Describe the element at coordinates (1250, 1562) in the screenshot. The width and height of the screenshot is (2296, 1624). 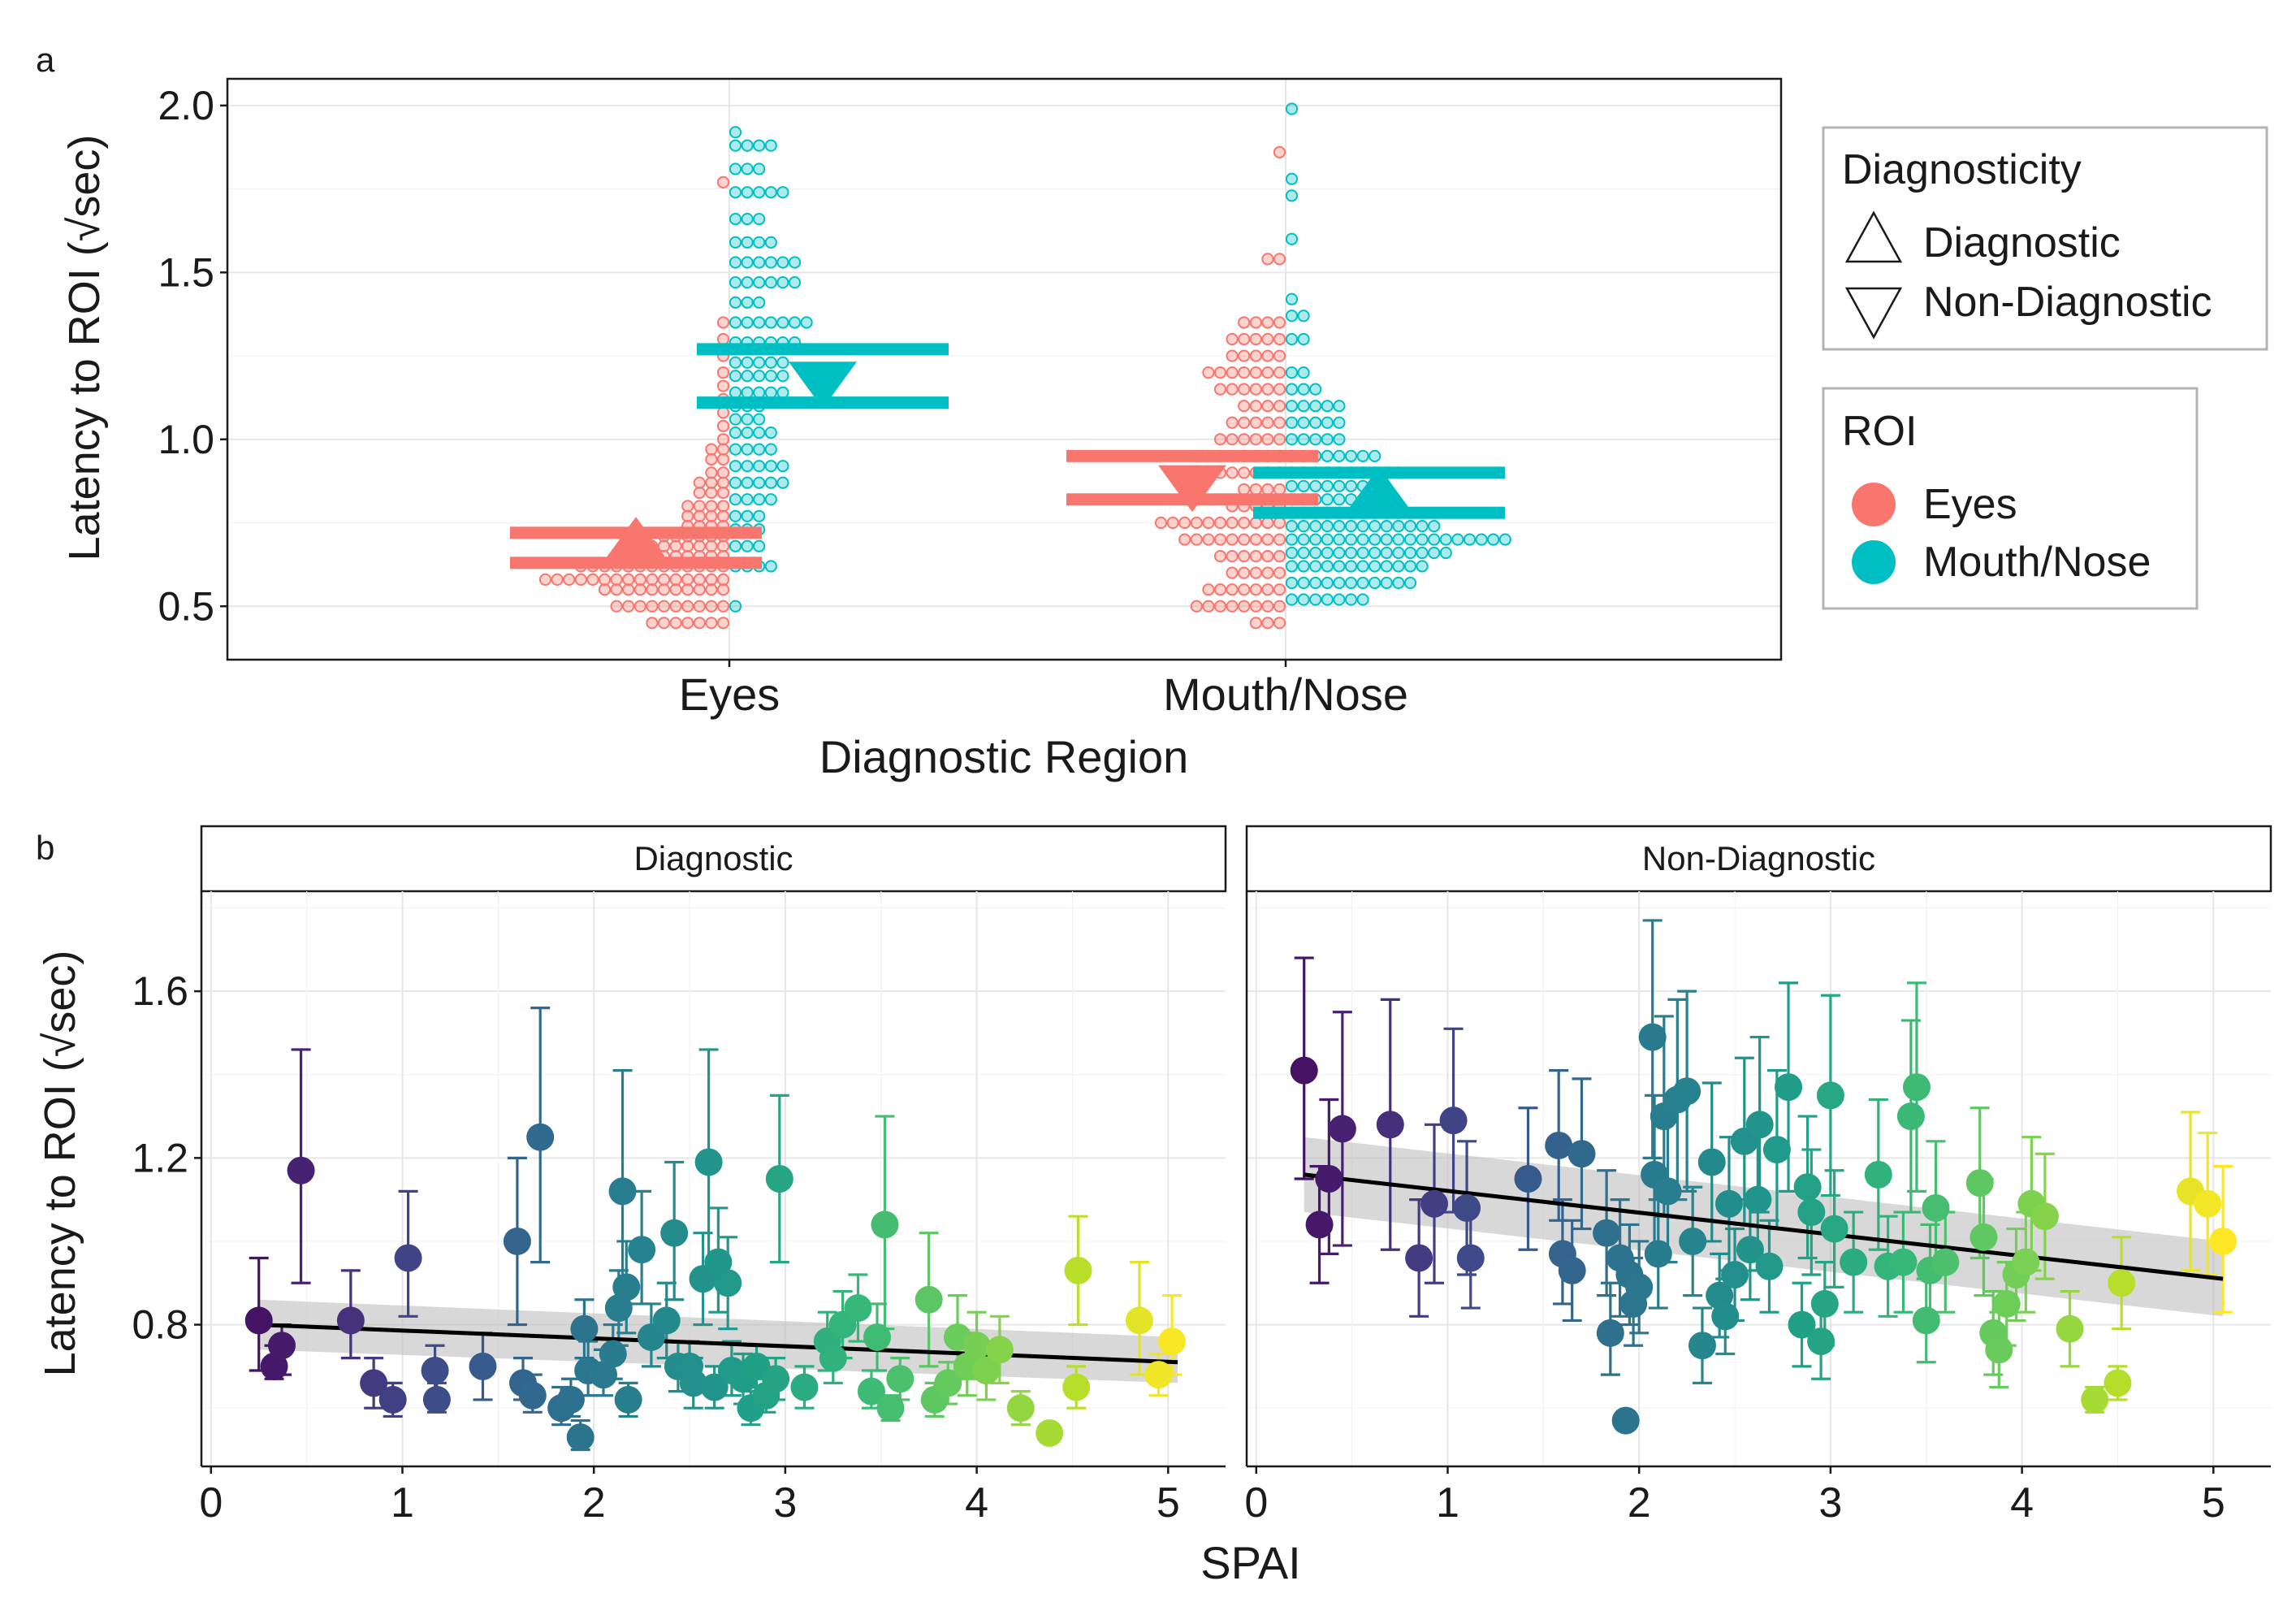
I see `panel-b-x-axis-label: SPAI` at that location.